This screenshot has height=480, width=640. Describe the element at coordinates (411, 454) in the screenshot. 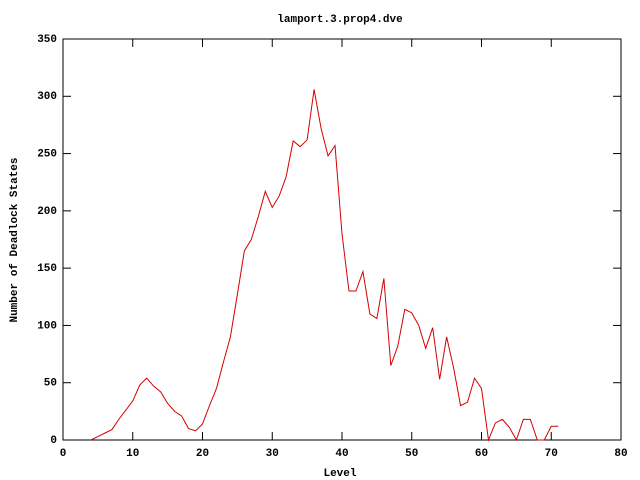

I see `x-tick-label: 50` at that location.